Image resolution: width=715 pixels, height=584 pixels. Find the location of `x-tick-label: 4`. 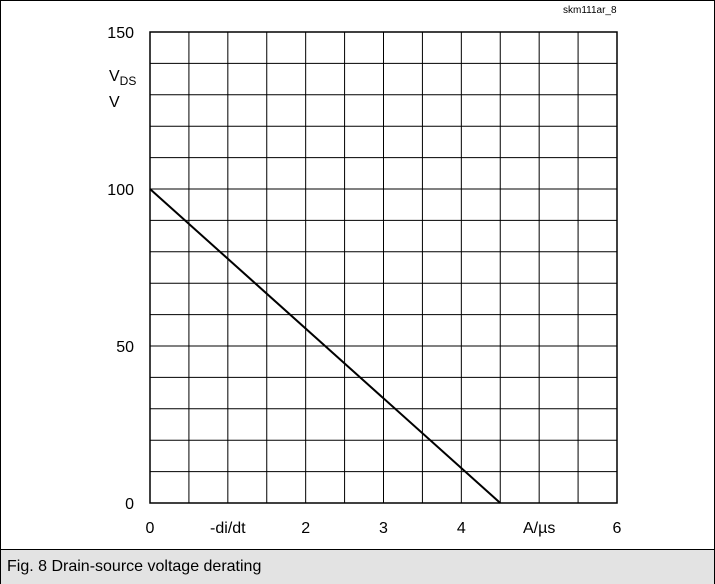

x-tick-label: 4 is located at coordinates (461, 528).